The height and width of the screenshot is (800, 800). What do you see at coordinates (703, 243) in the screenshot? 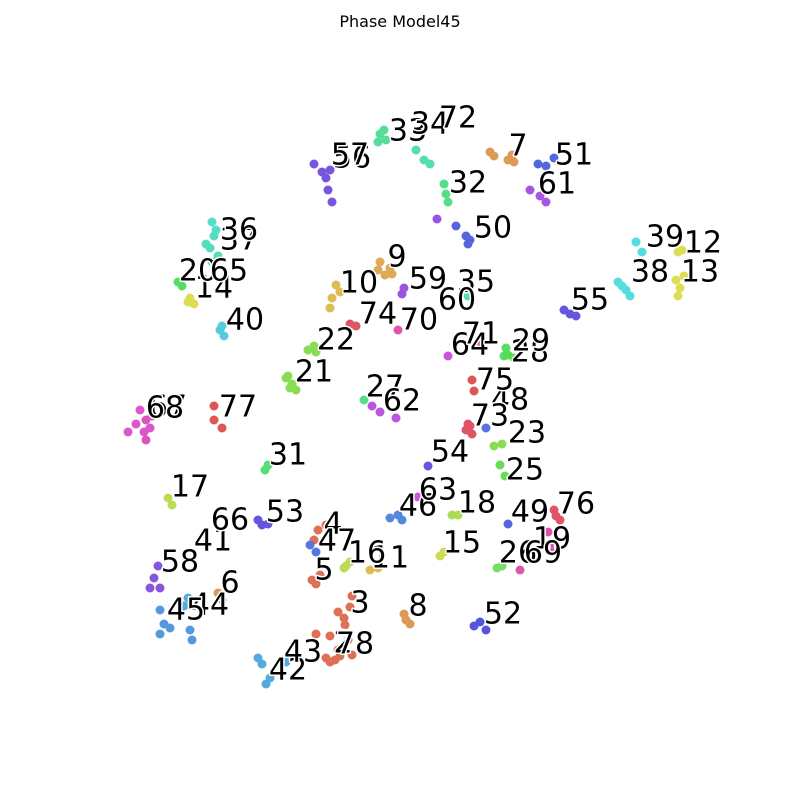
I see `cluster-label-12: 12` at bounding box center [703, 243].